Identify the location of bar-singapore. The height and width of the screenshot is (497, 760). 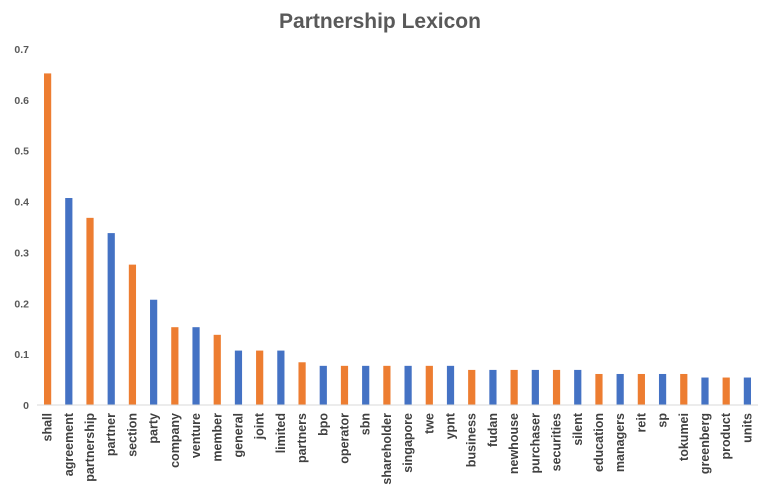
(408, 385).